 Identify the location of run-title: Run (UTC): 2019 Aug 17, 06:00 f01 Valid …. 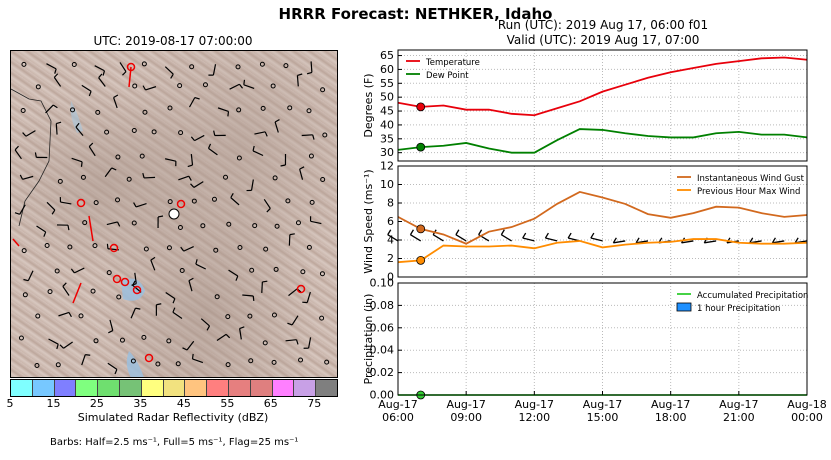
(603, 33).